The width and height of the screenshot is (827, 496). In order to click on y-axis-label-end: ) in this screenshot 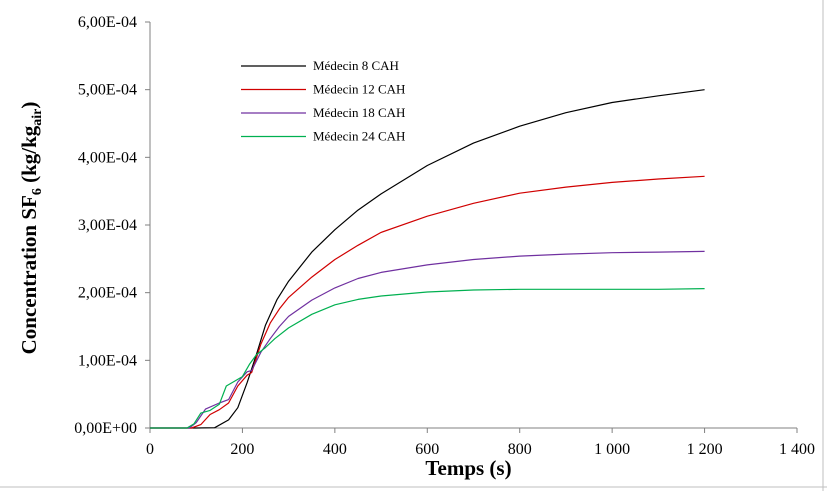, I will do `click(29, 105)`.